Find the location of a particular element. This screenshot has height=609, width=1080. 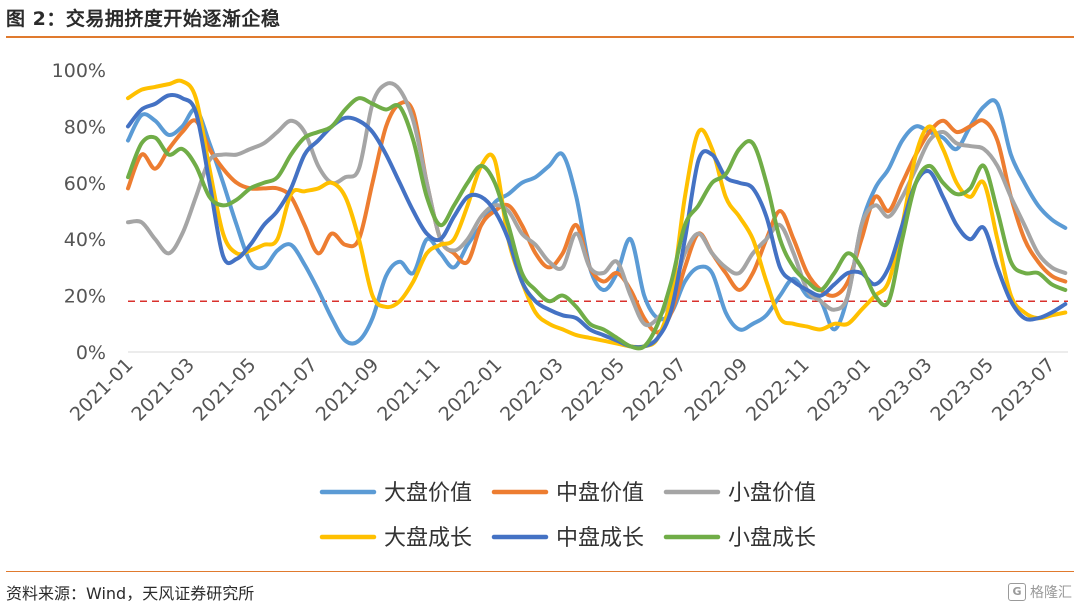

x-tick-label: 2022-07 is located at coordinates (655, 390).